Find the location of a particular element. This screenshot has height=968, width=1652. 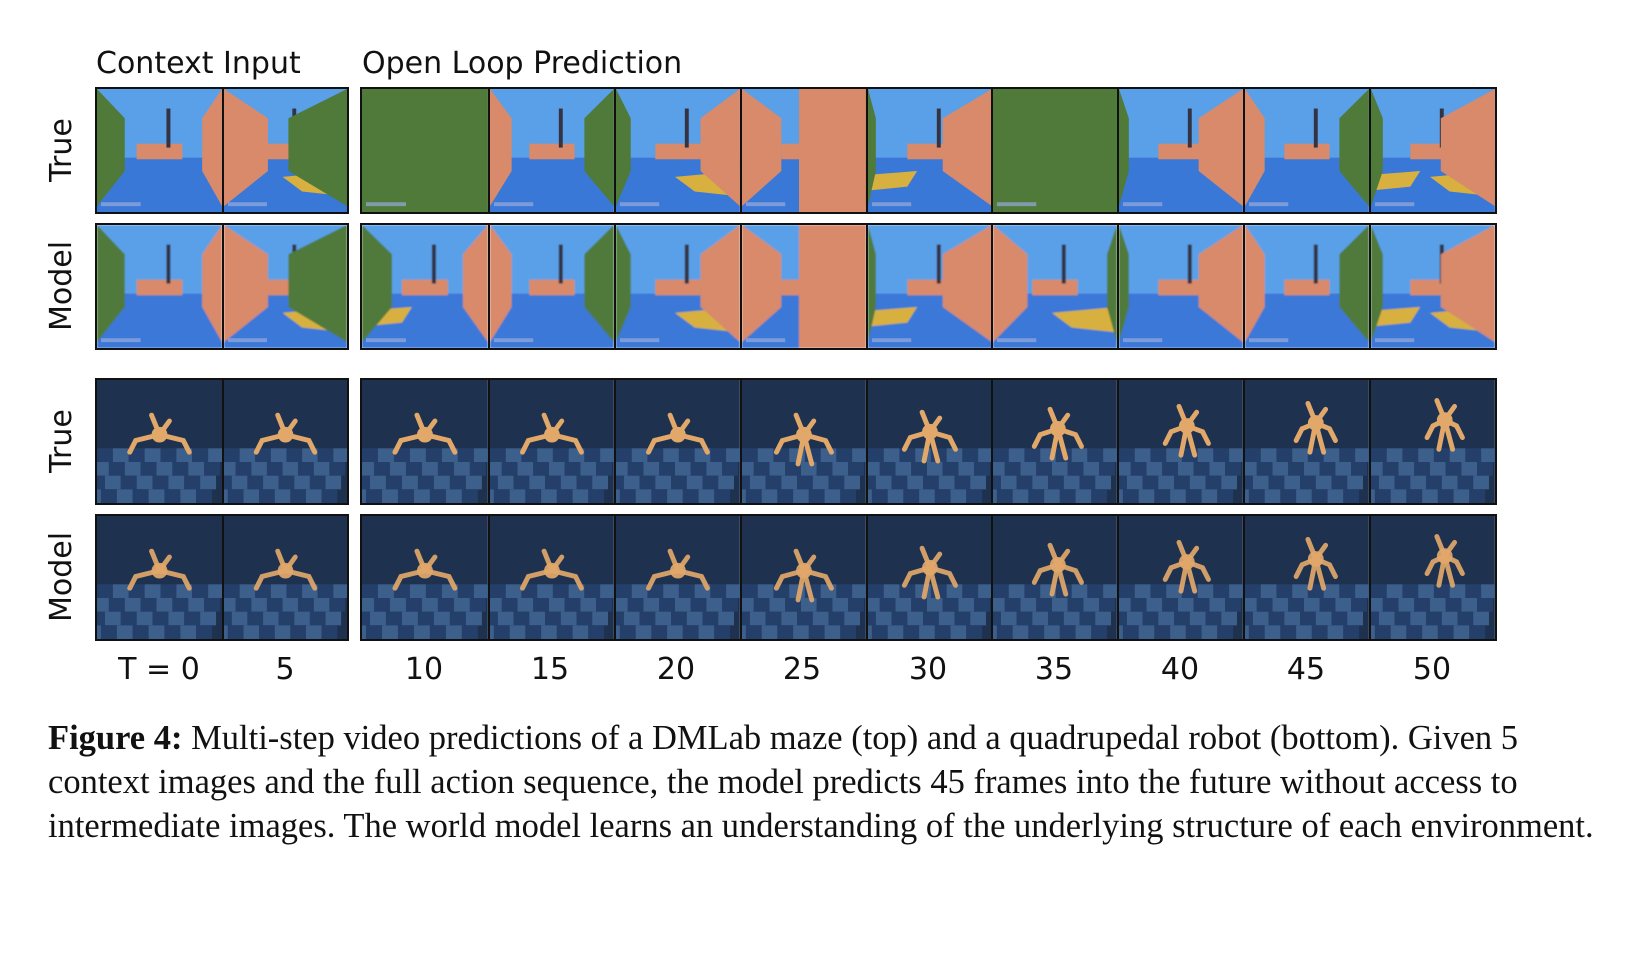

time-label-0: T = 0 is located at coordinates (159, 669).